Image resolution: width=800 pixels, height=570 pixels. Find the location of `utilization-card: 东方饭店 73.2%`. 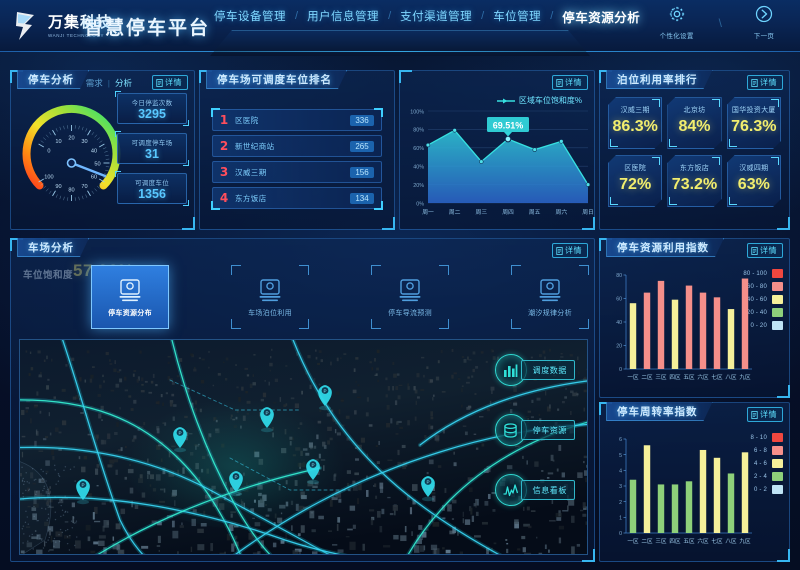

utilization-card: 东方饭店 73.2% is located at coordinates (694, 181).